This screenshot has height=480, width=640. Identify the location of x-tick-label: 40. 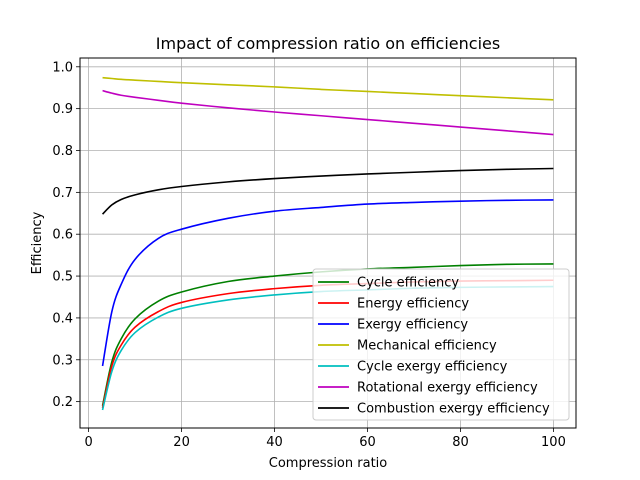
(274, 442).